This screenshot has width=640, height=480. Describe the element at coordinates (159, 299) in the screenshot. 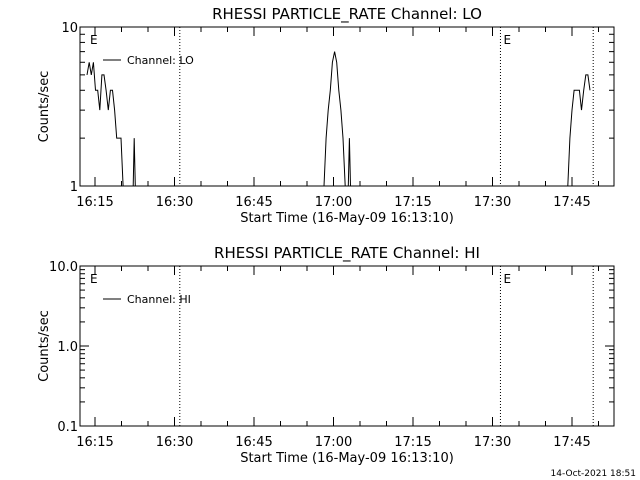

I see `legend-entry: Channel: HI` at that location.